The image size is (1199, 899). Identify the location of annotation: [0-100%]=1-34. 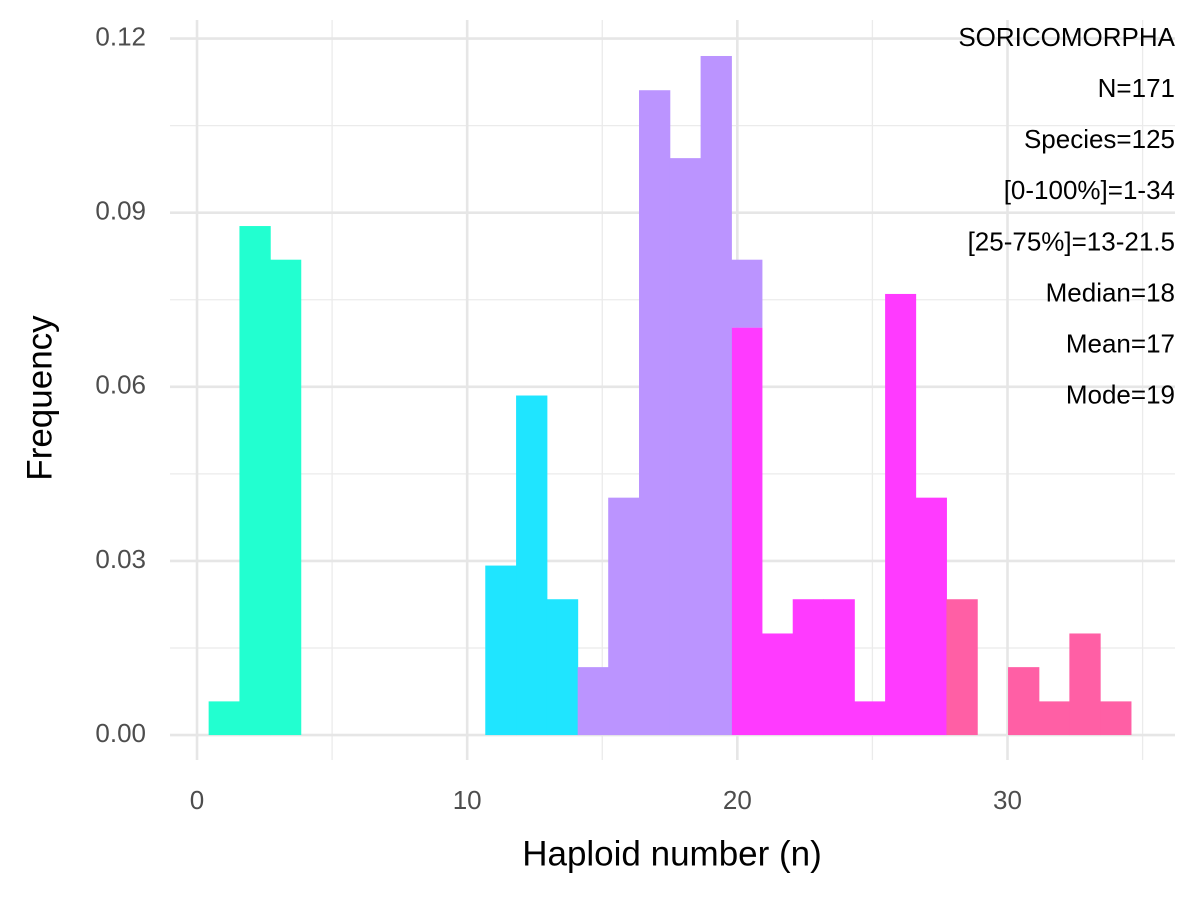
(1089, 190).